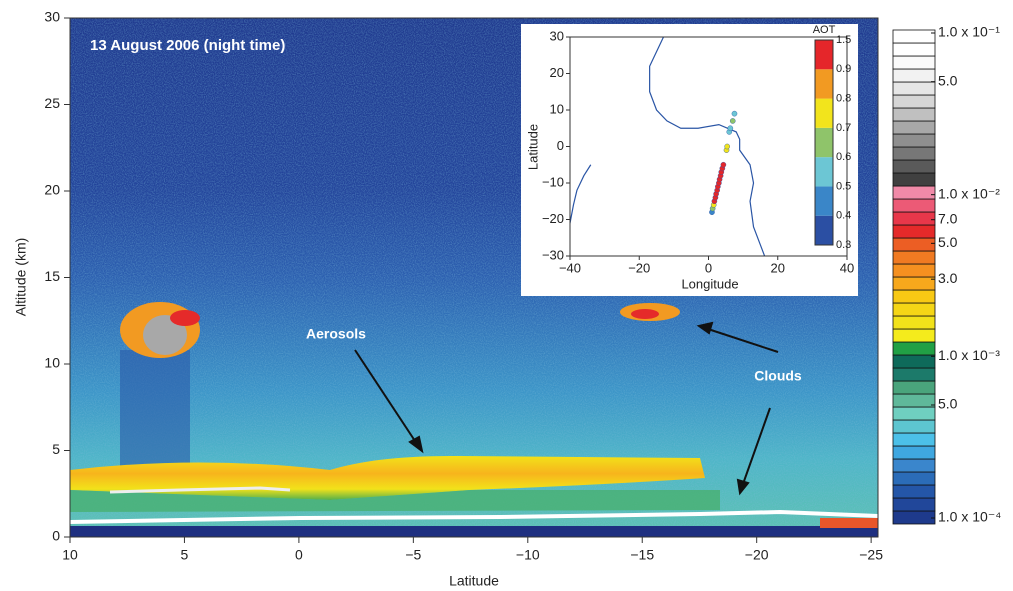 The width and height of the screenshot is (1013, 591). I want to click on colorbar-tick-label: 1.0 x 10⁻⁴, so click(969, 517).